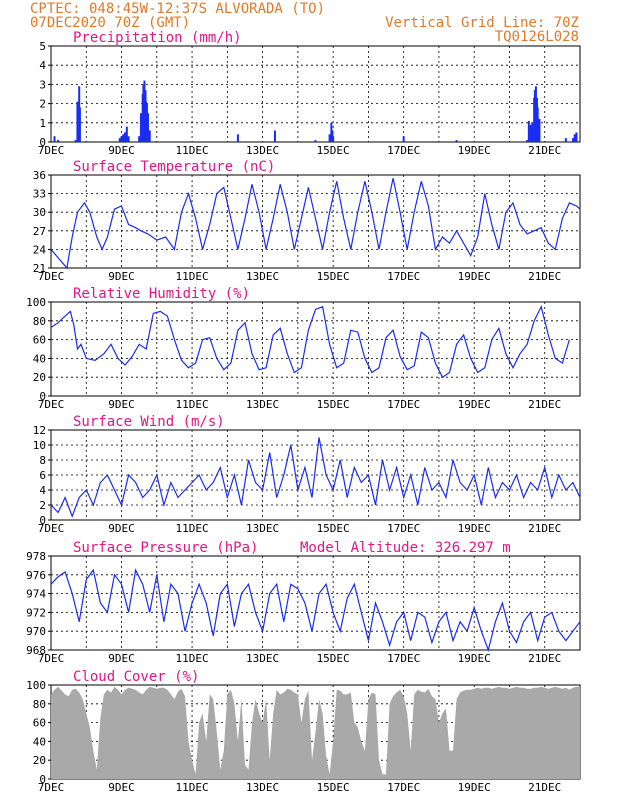 This screenshot has width=618, height=800. I want to click on y-tick-label: 6, so click(42, 475).